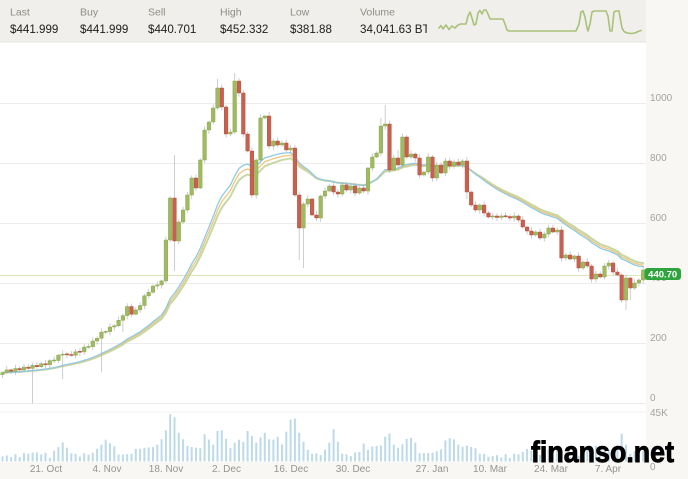 This screenshot has height=479, width=688. Describe the element at coordinates (311, 29) in the screenshot. I see `svg-text: $381.88` at that location.